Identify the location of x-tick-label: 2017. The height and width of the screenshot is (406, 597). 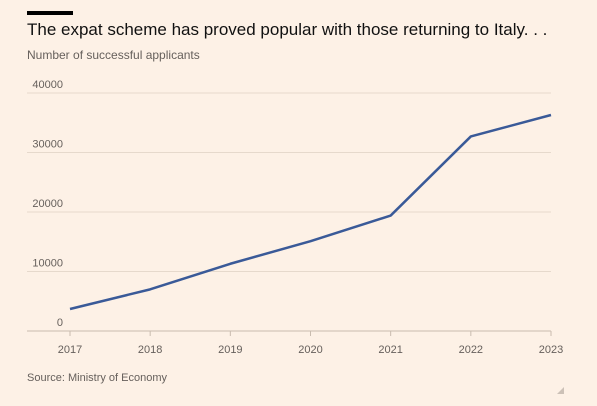
(70, 350).